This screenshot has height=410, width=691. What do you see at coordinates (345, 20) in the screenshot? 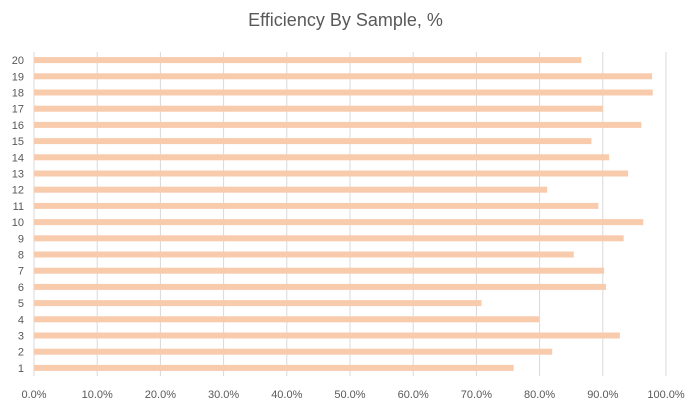
I see `chart-title: Efficiency By Sample, %` at bounding box center [345, 20].